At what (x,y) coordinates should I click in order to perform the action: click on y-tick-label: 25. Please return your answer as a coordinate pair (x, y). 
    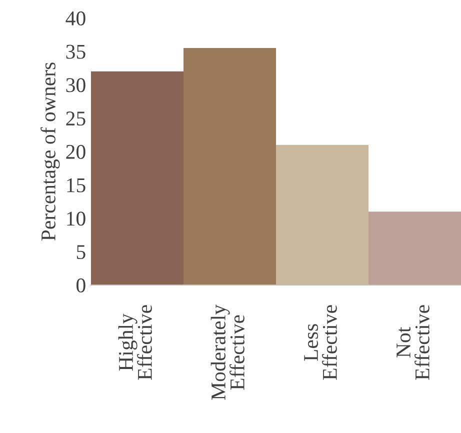
    Looking at the image, I should click on (76, 119).